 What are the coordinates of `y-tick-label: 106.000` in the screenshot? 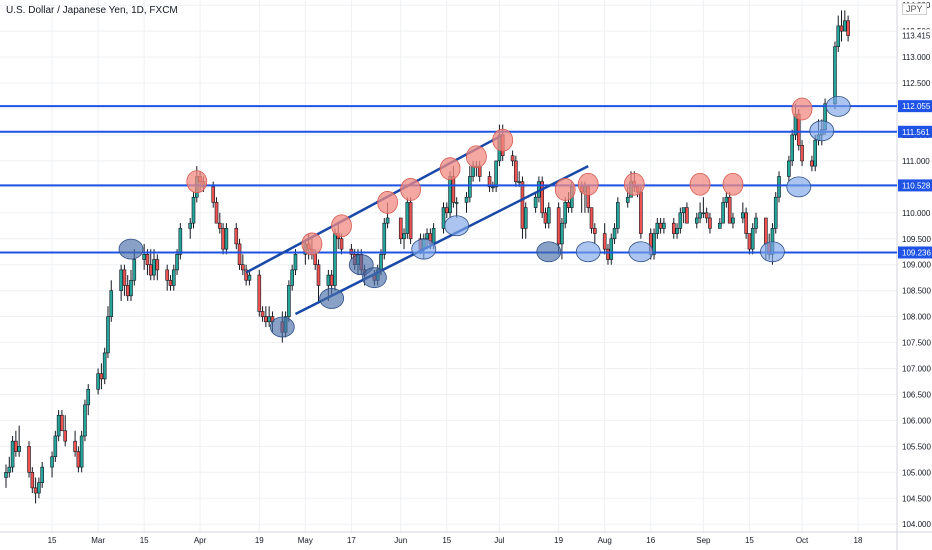 It's located at (916, 420).